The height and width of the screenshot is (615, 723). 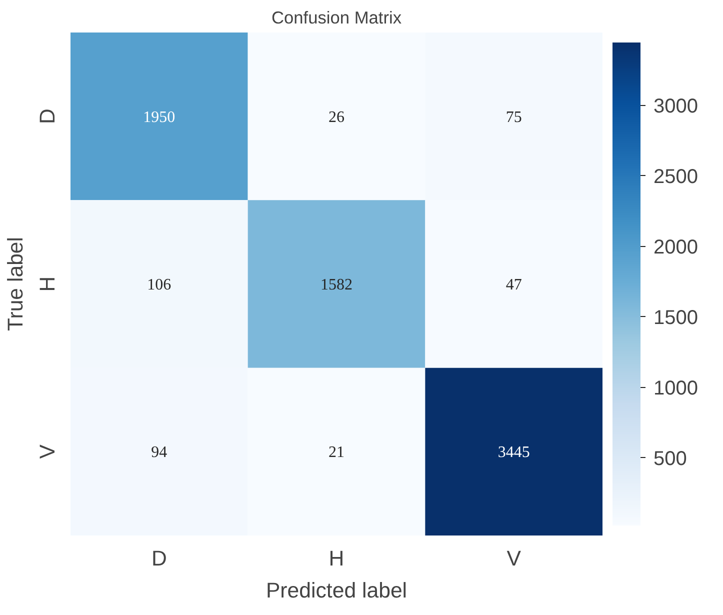 What do you see at coordinates (514, 558) in the screenshot?
I see `x-tick-label: V` at bounding box center [514, 558].